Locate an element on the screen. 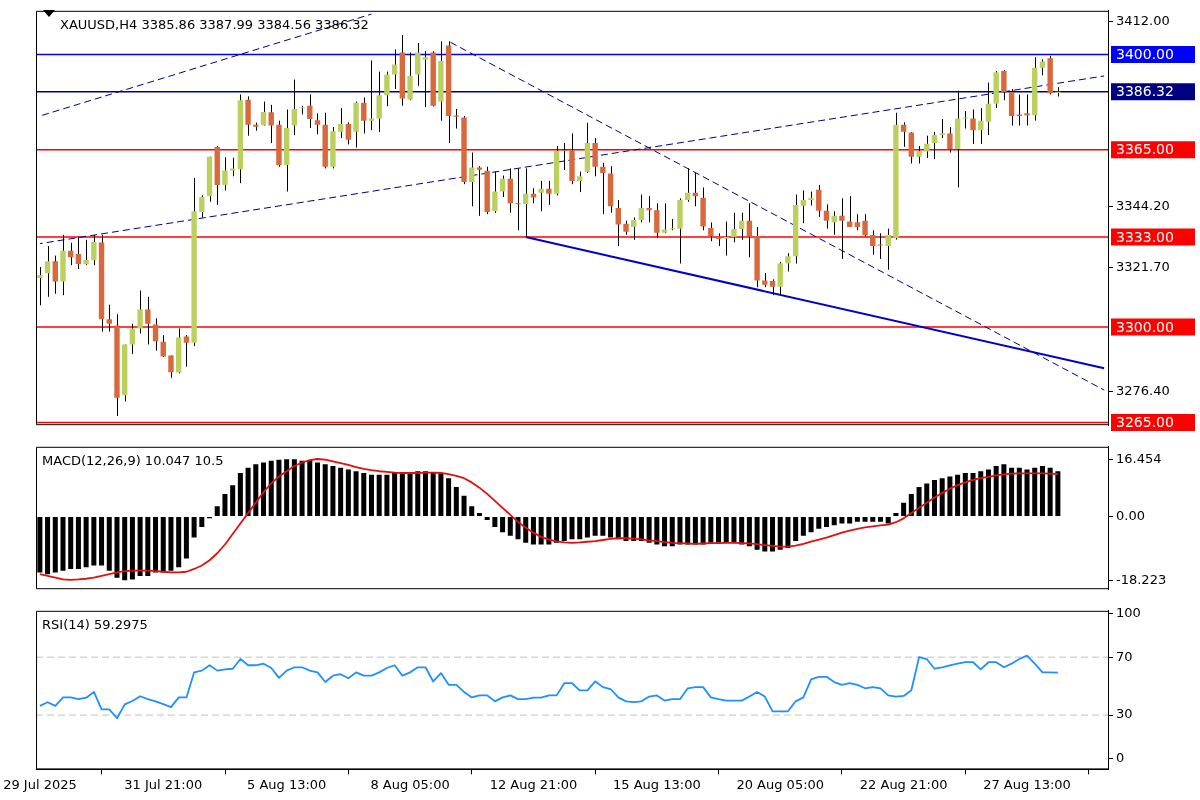 The width and height of the screenshot is (1200, 800). y-tick-label: 100 is located at coordinates (1128, 613).